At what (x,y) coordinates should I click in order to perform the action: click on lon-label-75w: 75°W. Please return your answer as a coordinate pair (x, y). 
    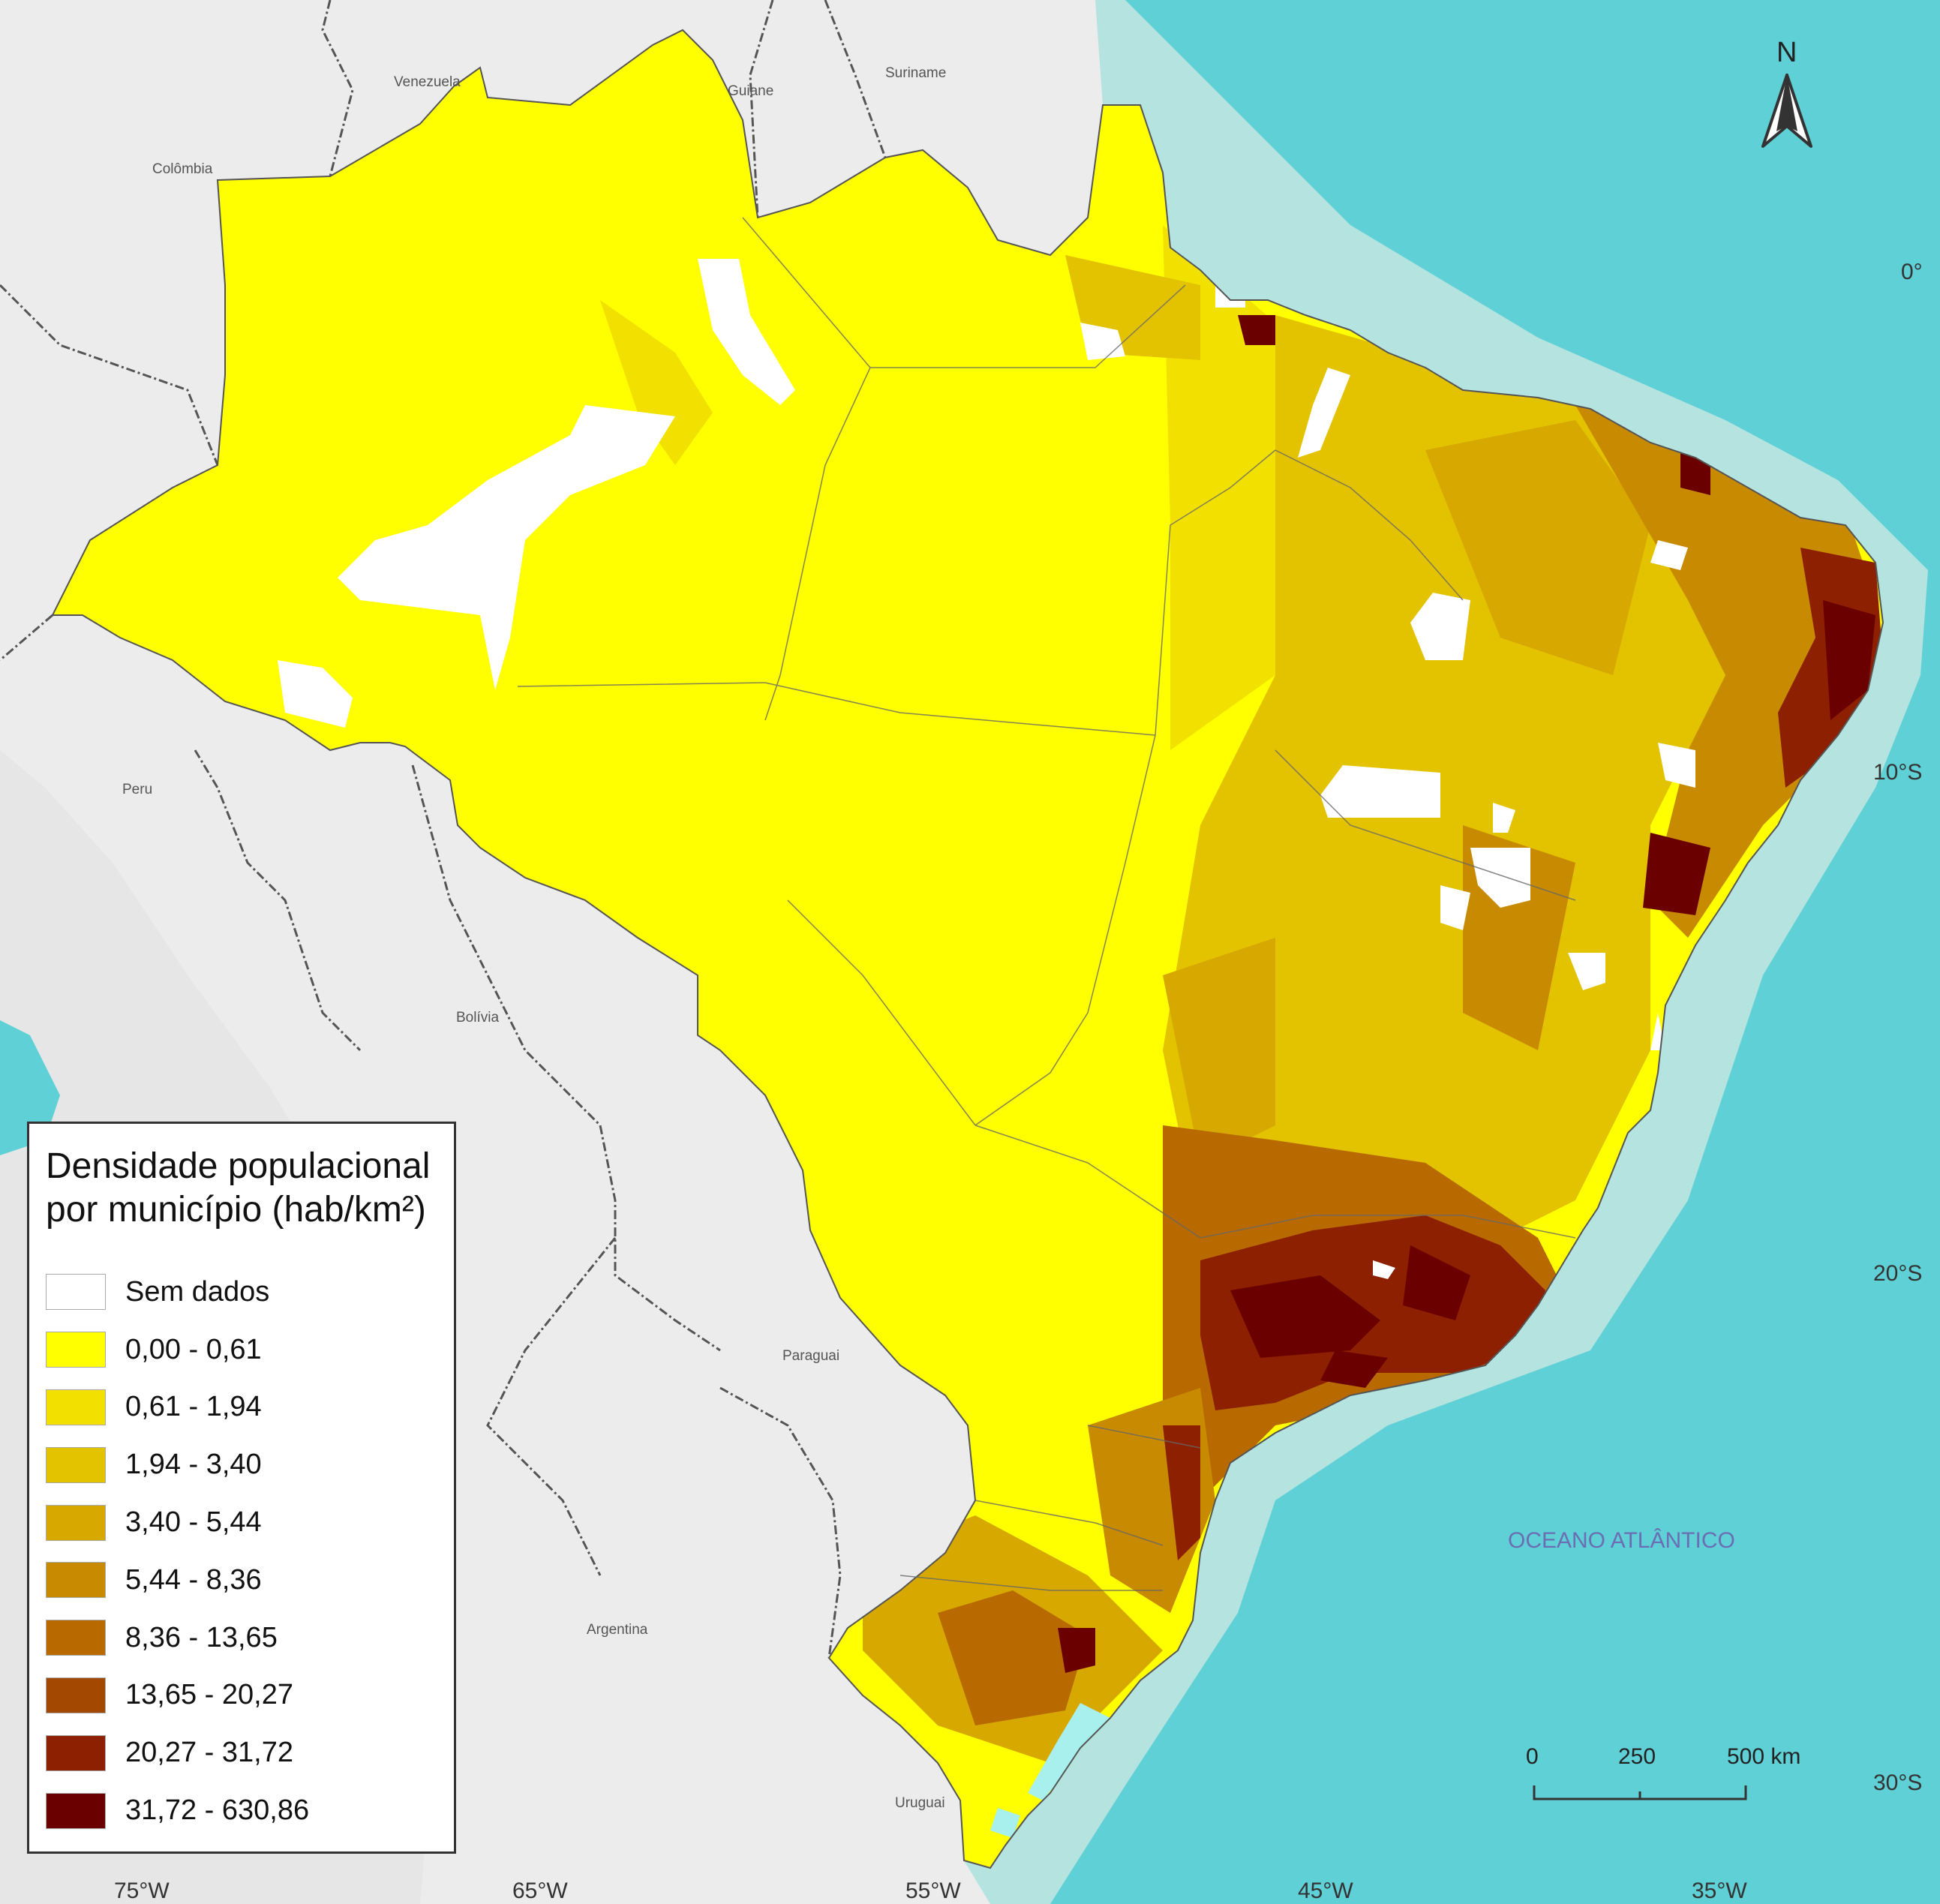
    Looking at the image, I should click on (142, 1890).